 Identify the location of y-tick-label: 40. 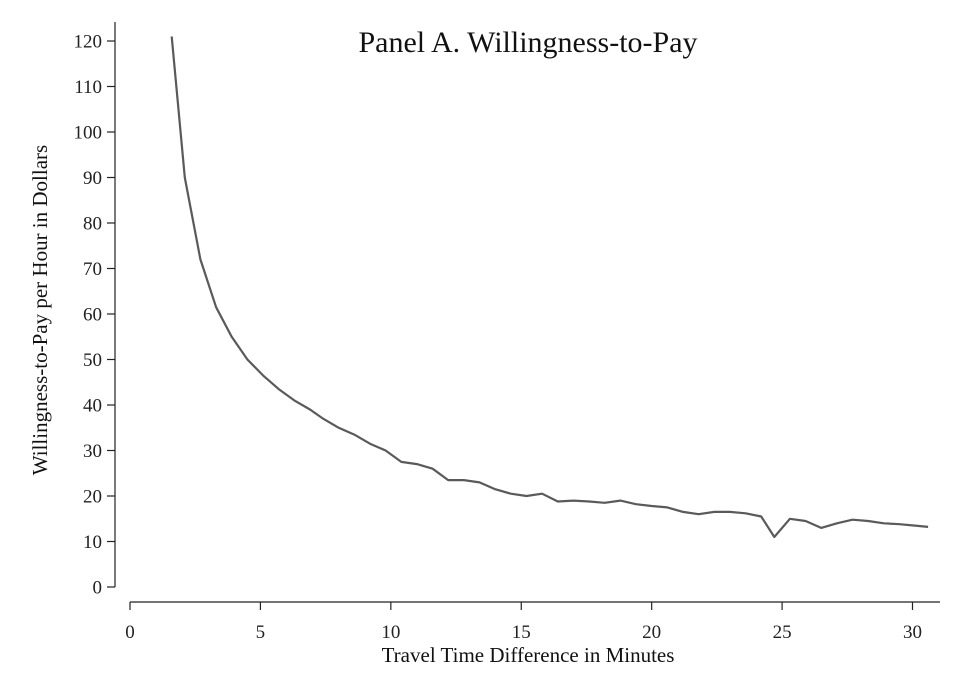
(92, 406).